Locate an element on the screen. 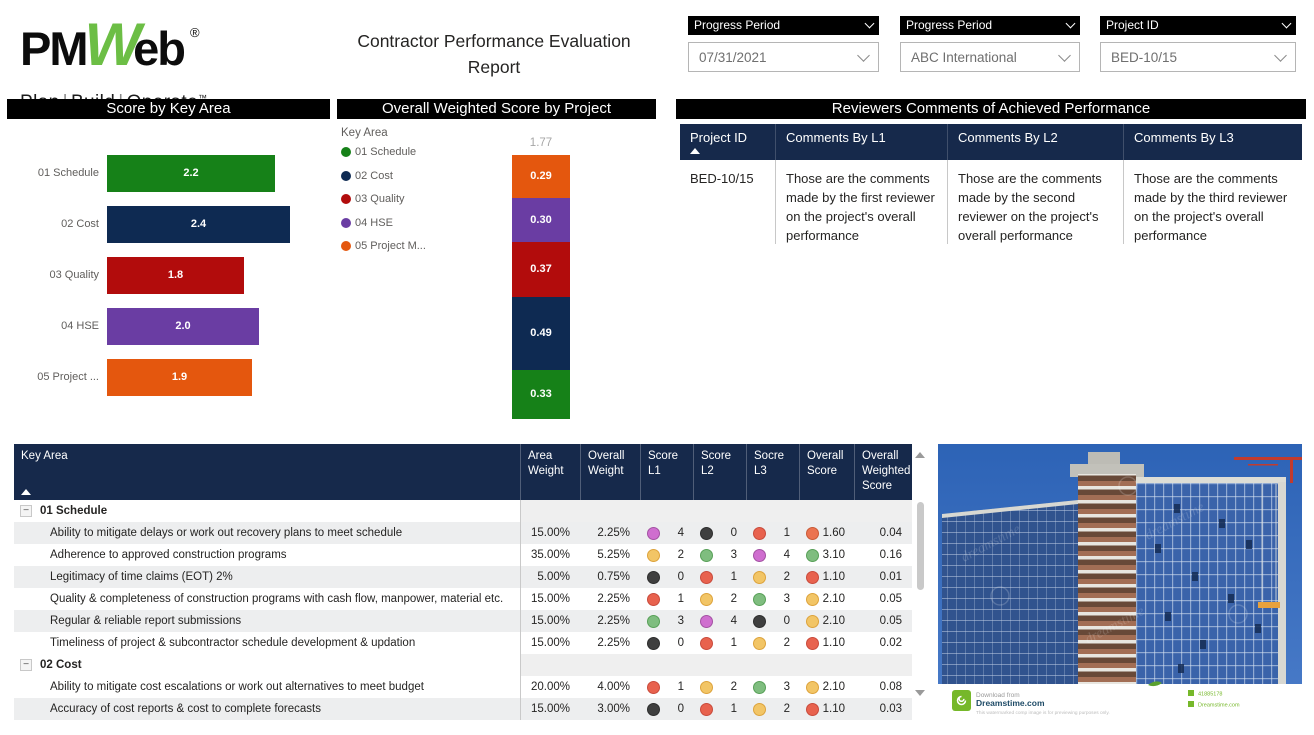  matrix-column-header-key-area: Key Area is located at coordinates (267, 472).